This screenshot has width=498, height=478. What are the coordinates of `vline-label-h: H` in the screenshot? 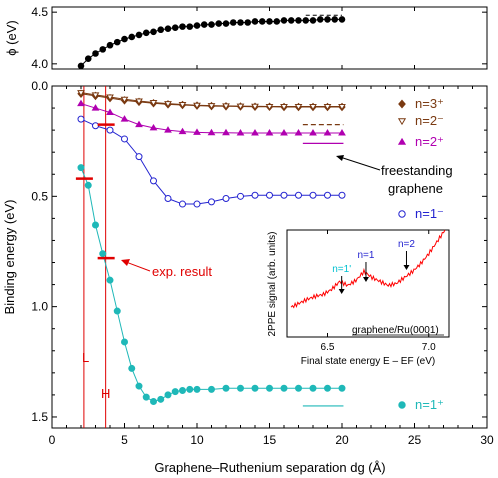 It's located at (105, 393).